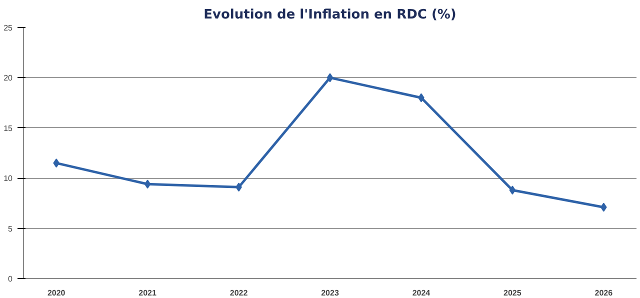 The image size is (640, 298). What do you see at coordinates (513, 293) in the screenshot?
I see `x-tick-label: 2025` at bounding box center [513, 293].